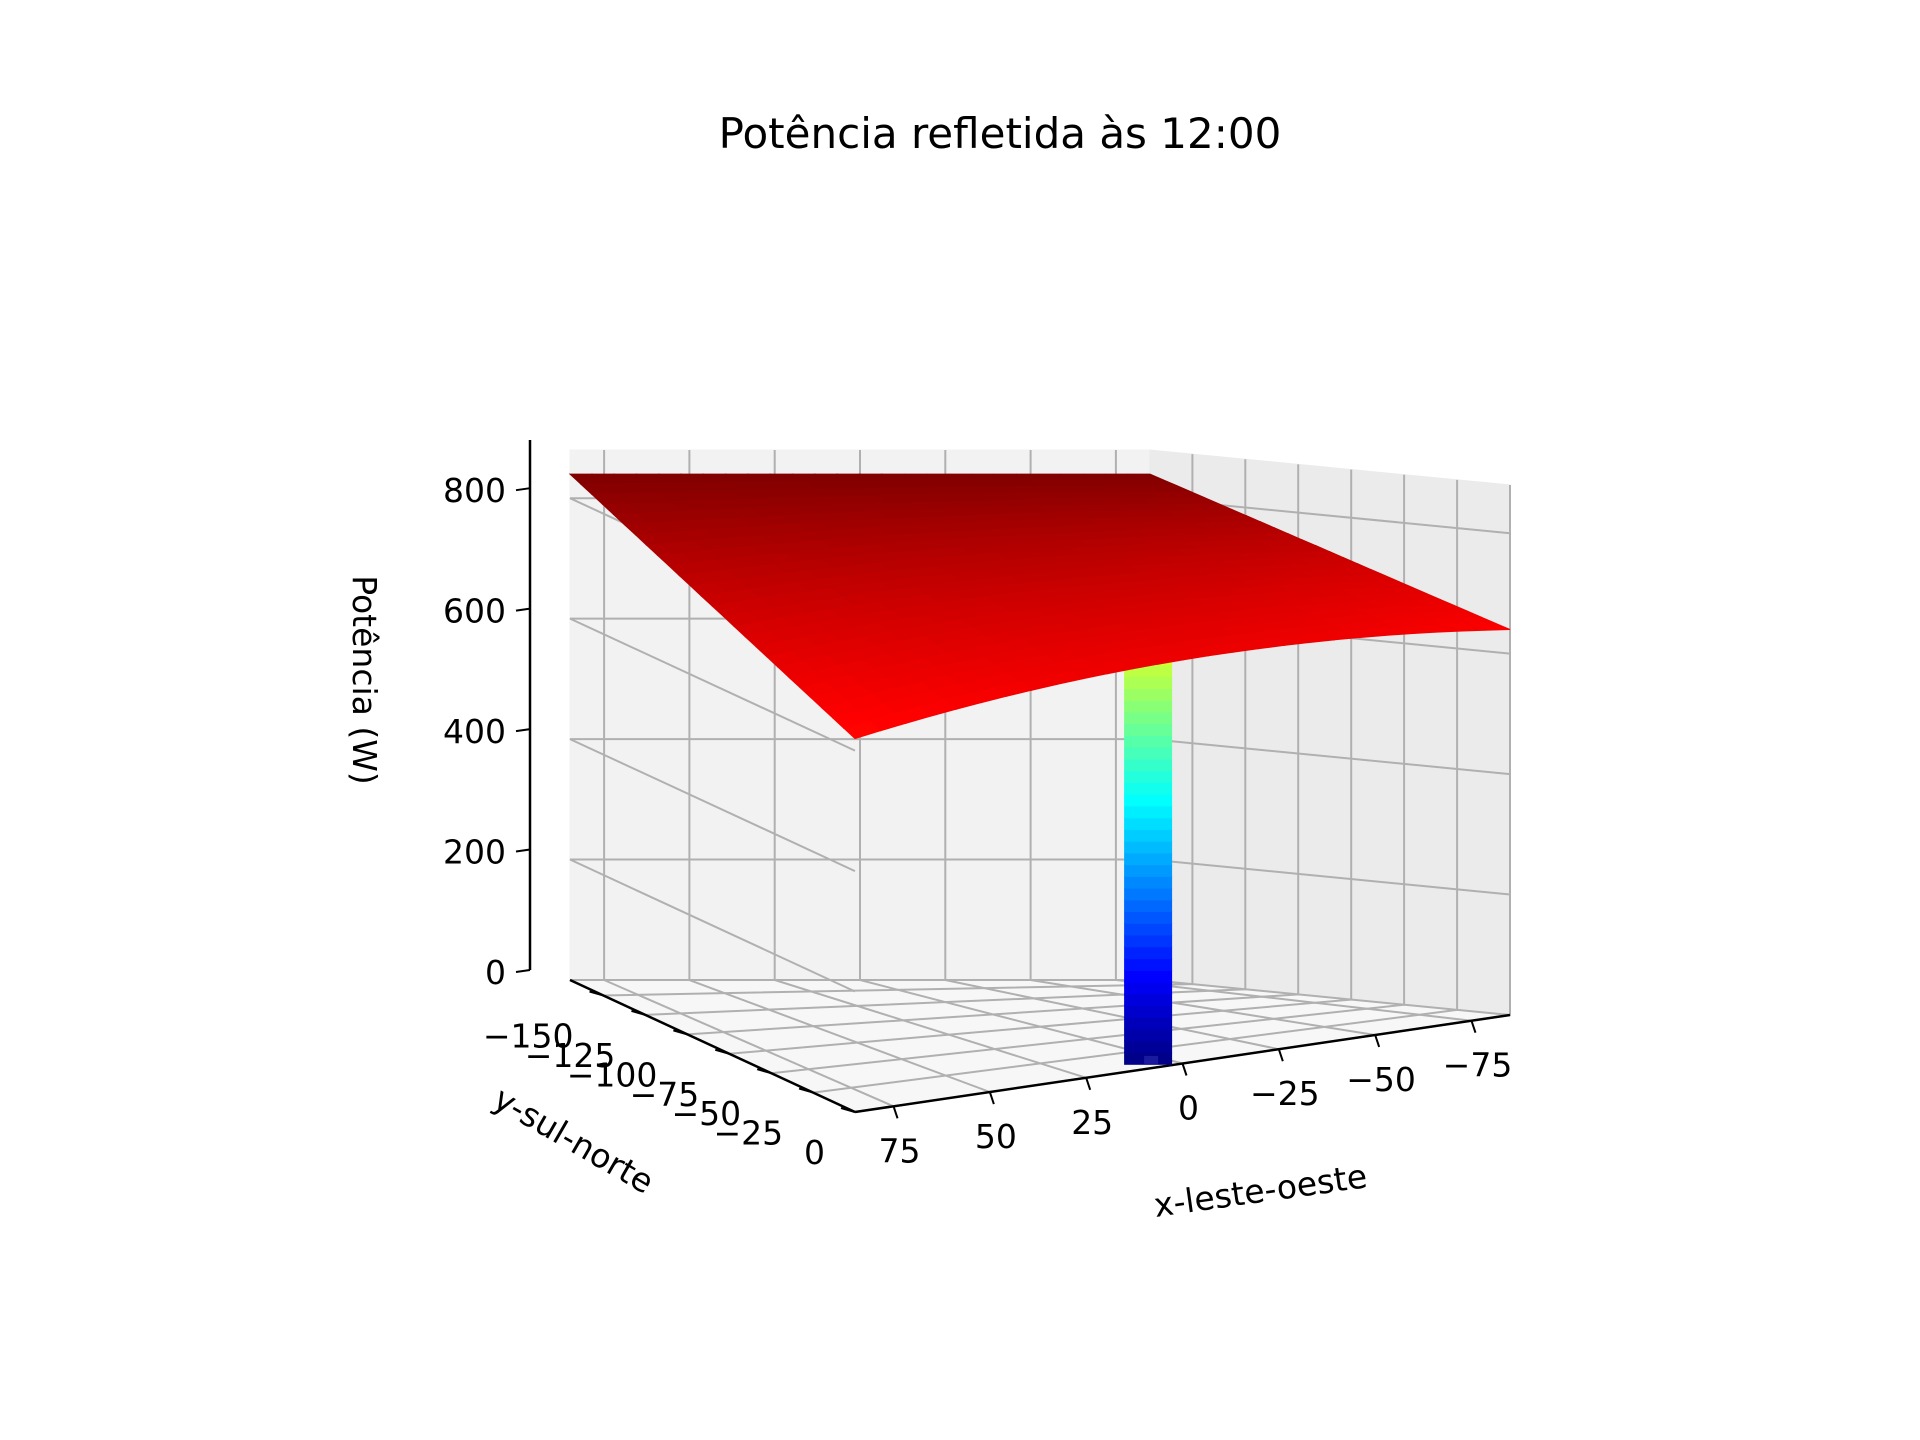 The height and width of the screenshot is (1440, 1920). What do you see at coordinates (474, 731) in the screenshot?
I see `z-tick-label-2: 400` at bounding box center [474, 731].